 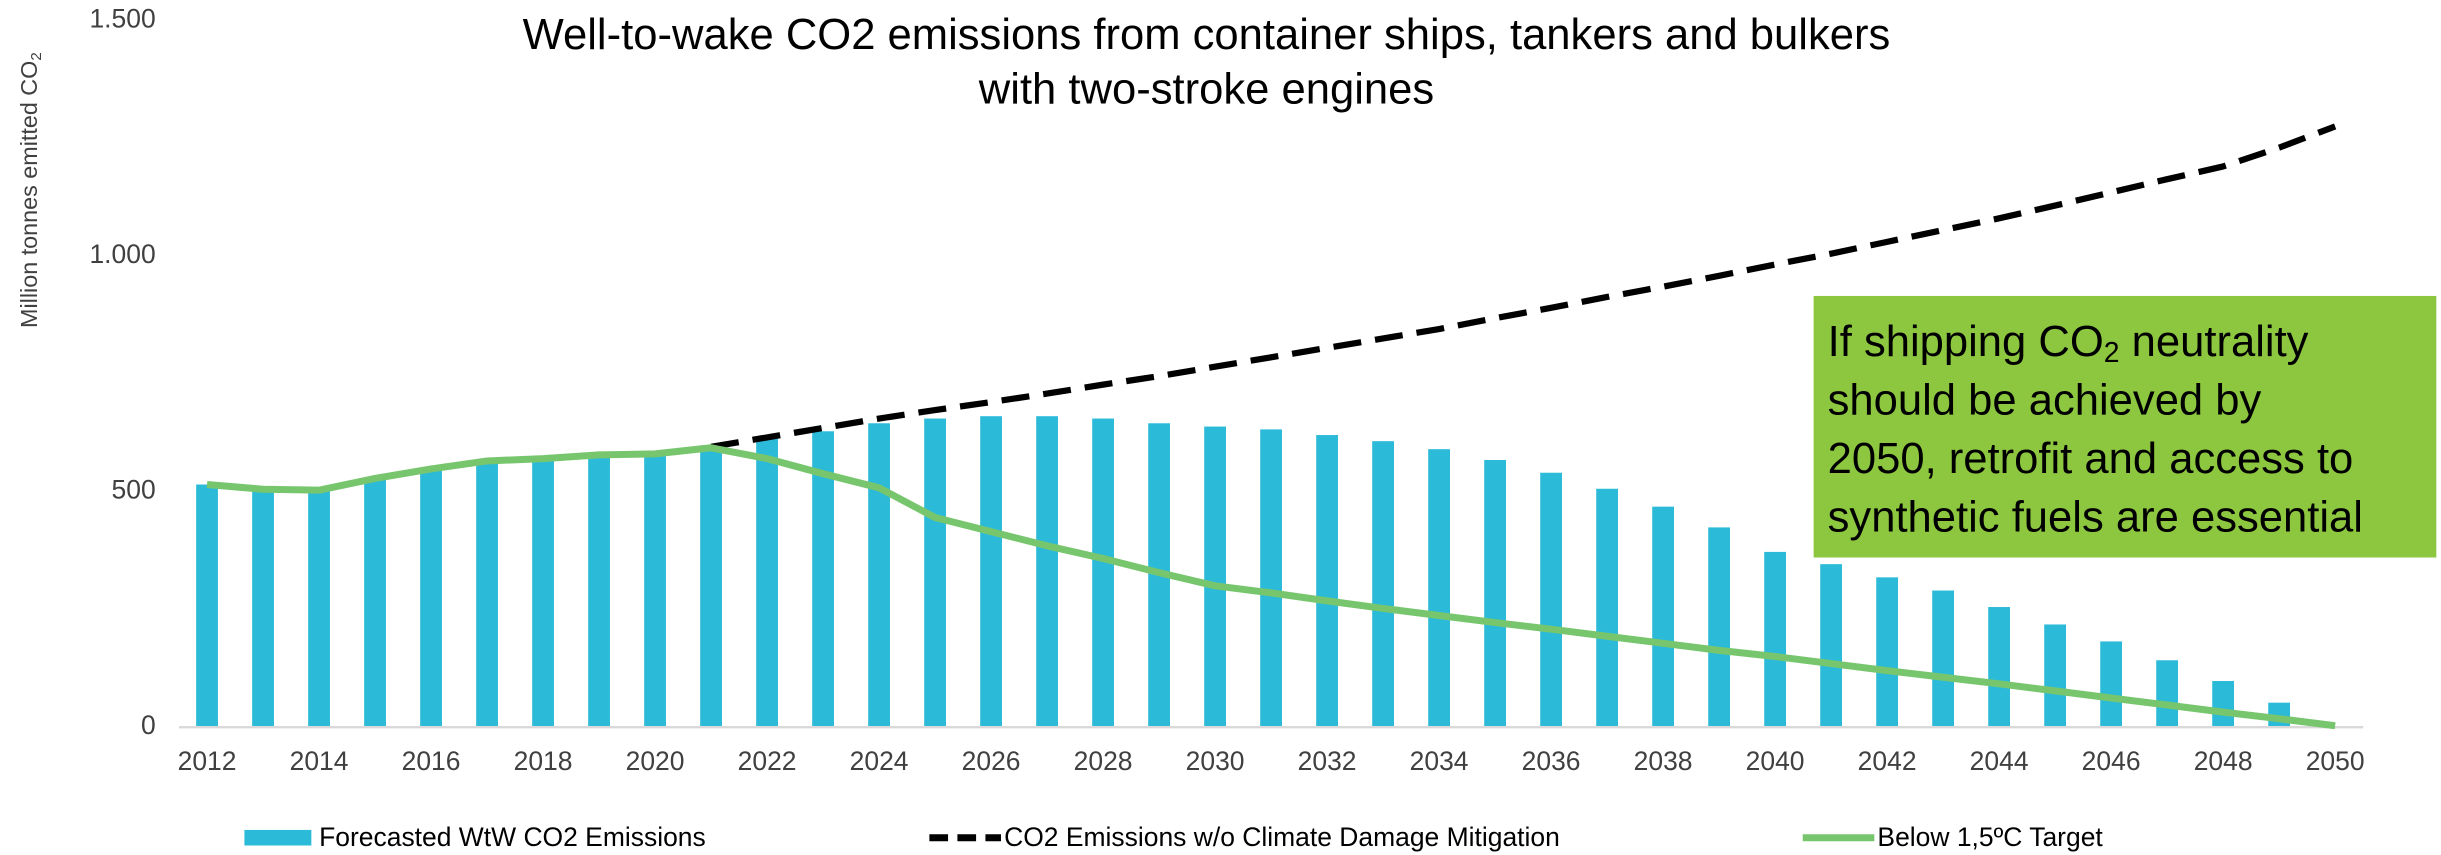 What do you see at coordinates (319, 761) in the screenshot?
I see `x-tick-label: 2014` at bounding box center [319, 761].